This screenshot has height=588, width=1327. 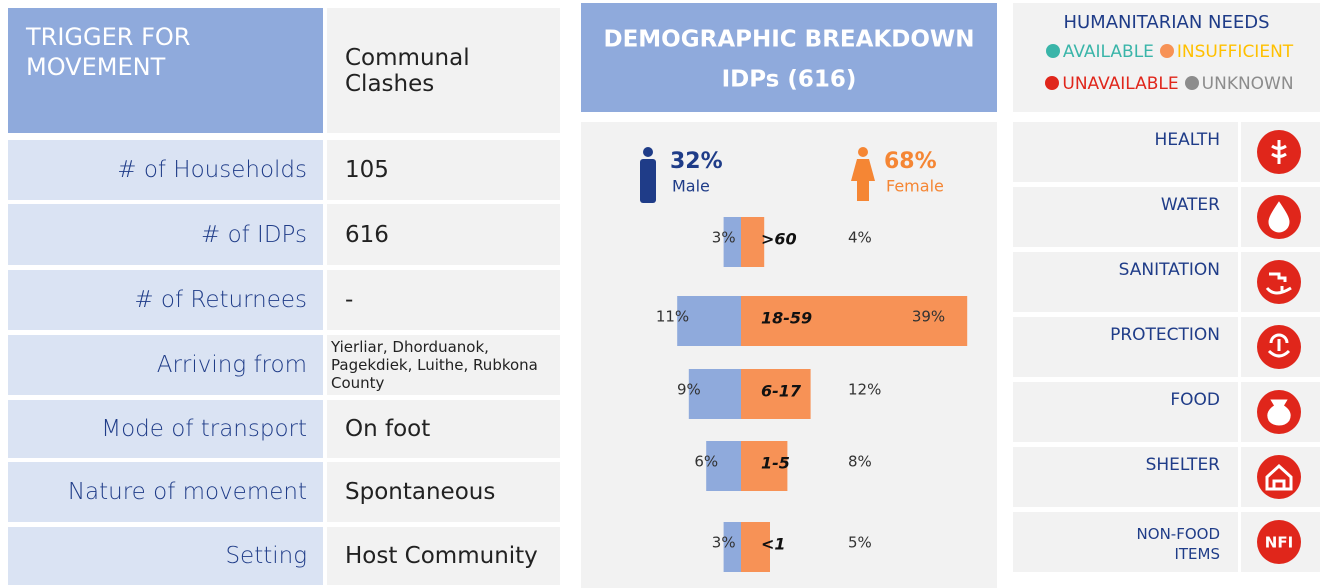 What do you see at coordinates (1166, 282) in the screenshot?
I see `need-row: SANITATION` at bounding box center [1166, 282].